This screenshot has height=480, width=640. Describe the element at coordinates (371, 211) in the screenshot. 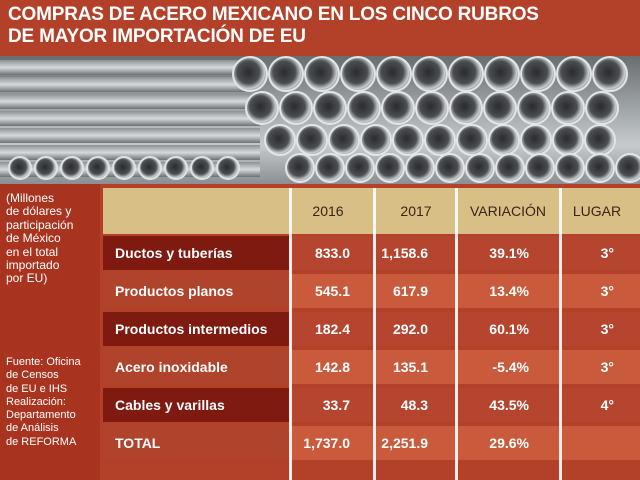

I see `table-header-band` at that location.